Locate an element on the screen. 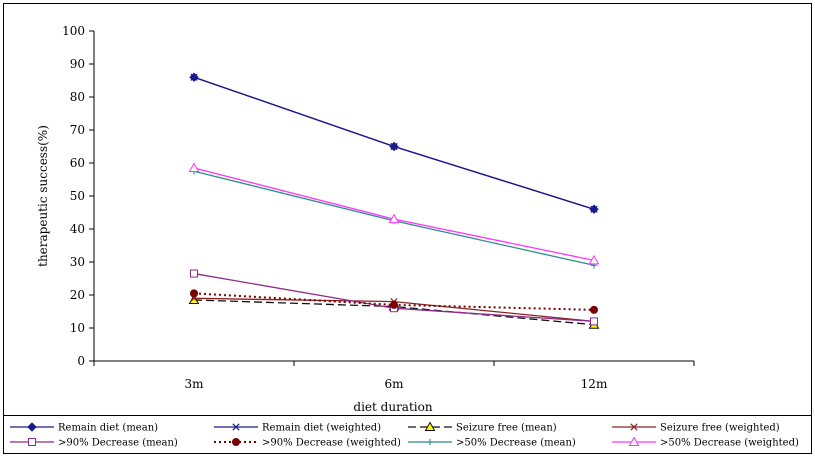  y-tick-label: 40 is located at coordinates (77, 229).